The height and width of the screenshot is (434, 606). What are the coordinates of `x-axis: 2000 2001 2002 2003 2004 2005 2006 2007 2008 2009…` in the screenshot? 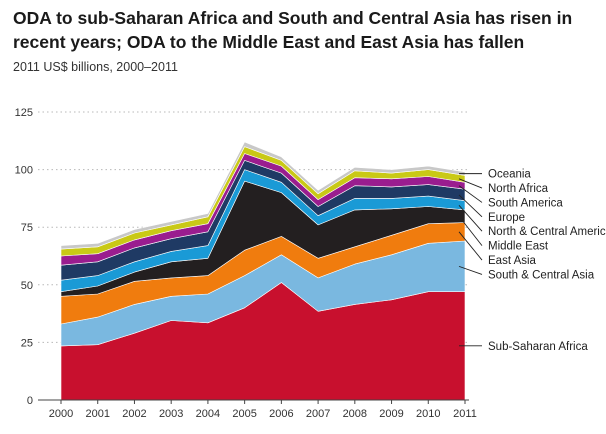 It's located at (257, 409).